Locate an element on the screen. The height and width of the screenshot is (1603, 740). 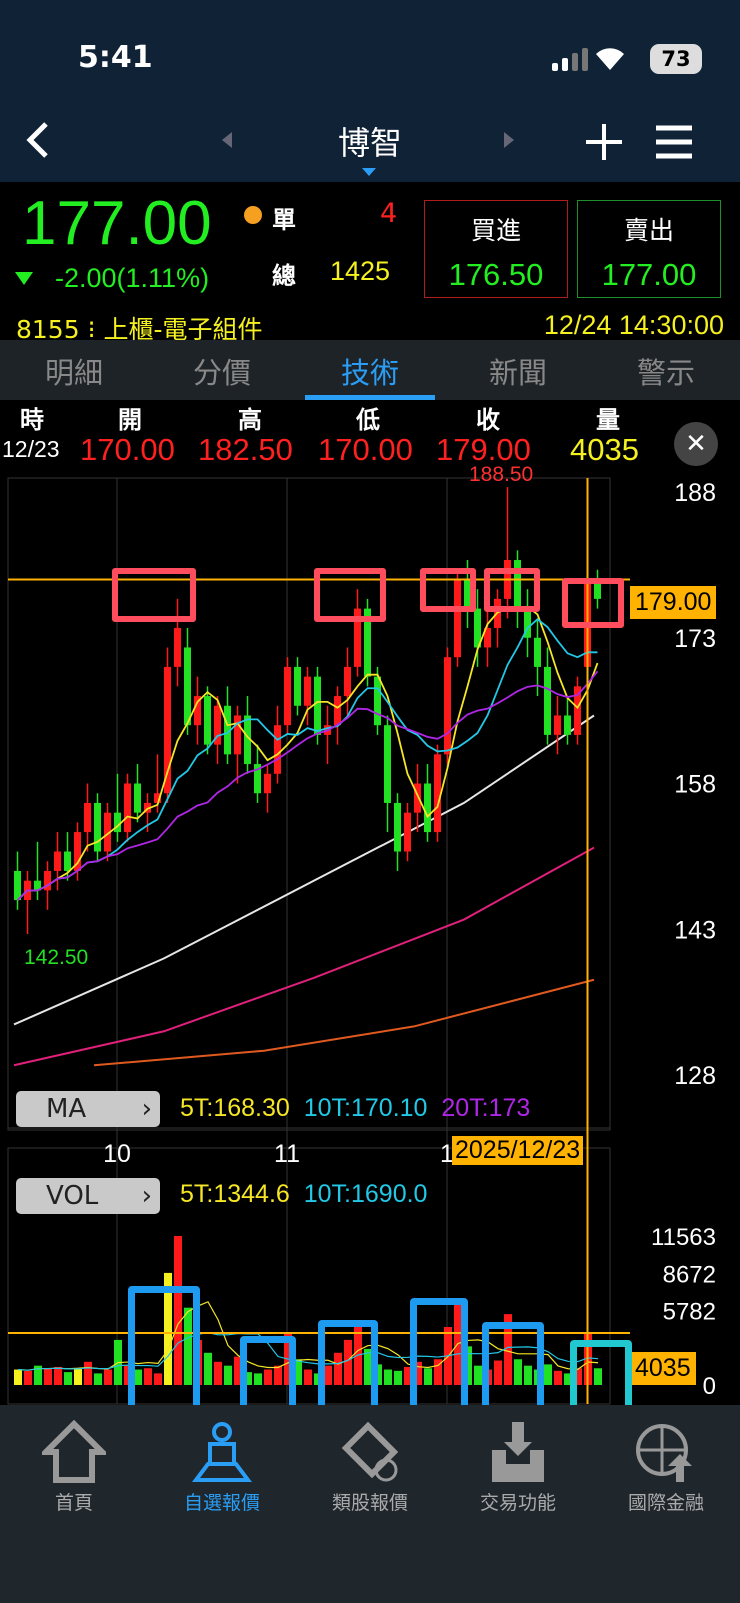
next-stock-icon is located at coordinates (509, 140).